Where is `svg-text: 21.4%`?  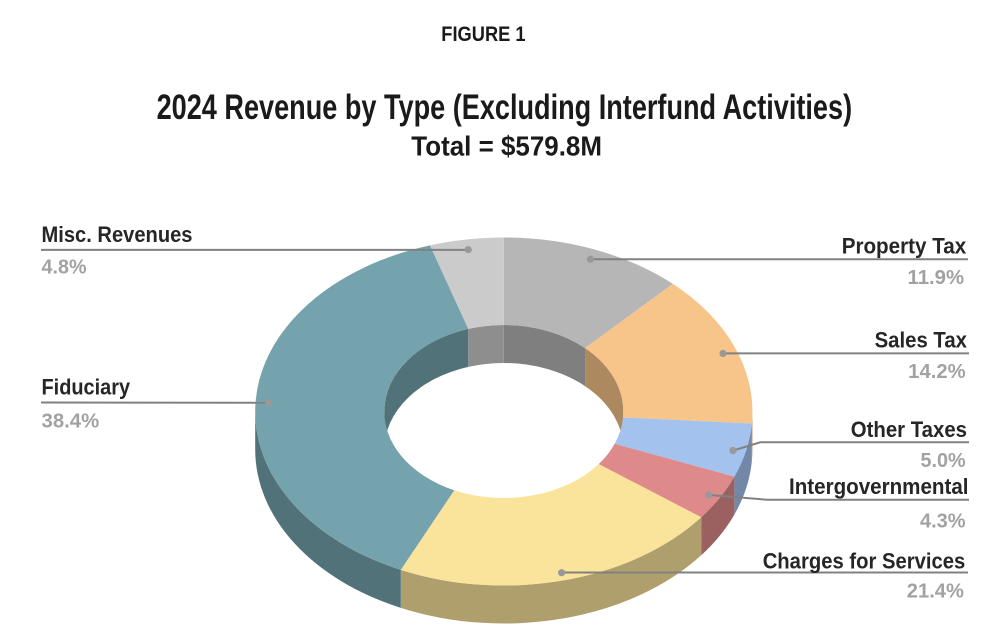 svg-text: 21.4% is located at coordinates (935, 591).